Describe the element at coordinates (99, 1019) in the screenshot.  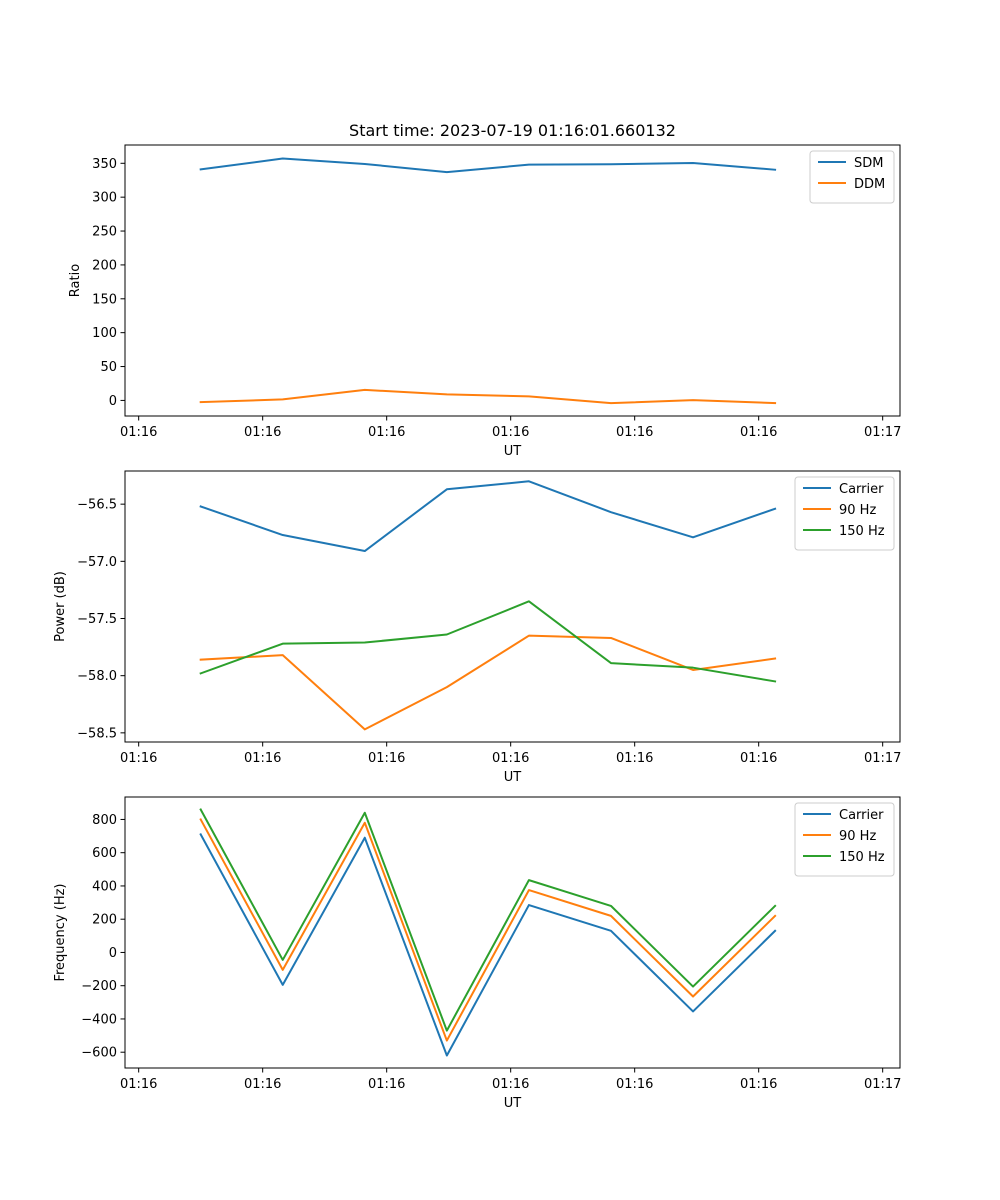
I see `frequency-y-tick-label: −400` at that location.